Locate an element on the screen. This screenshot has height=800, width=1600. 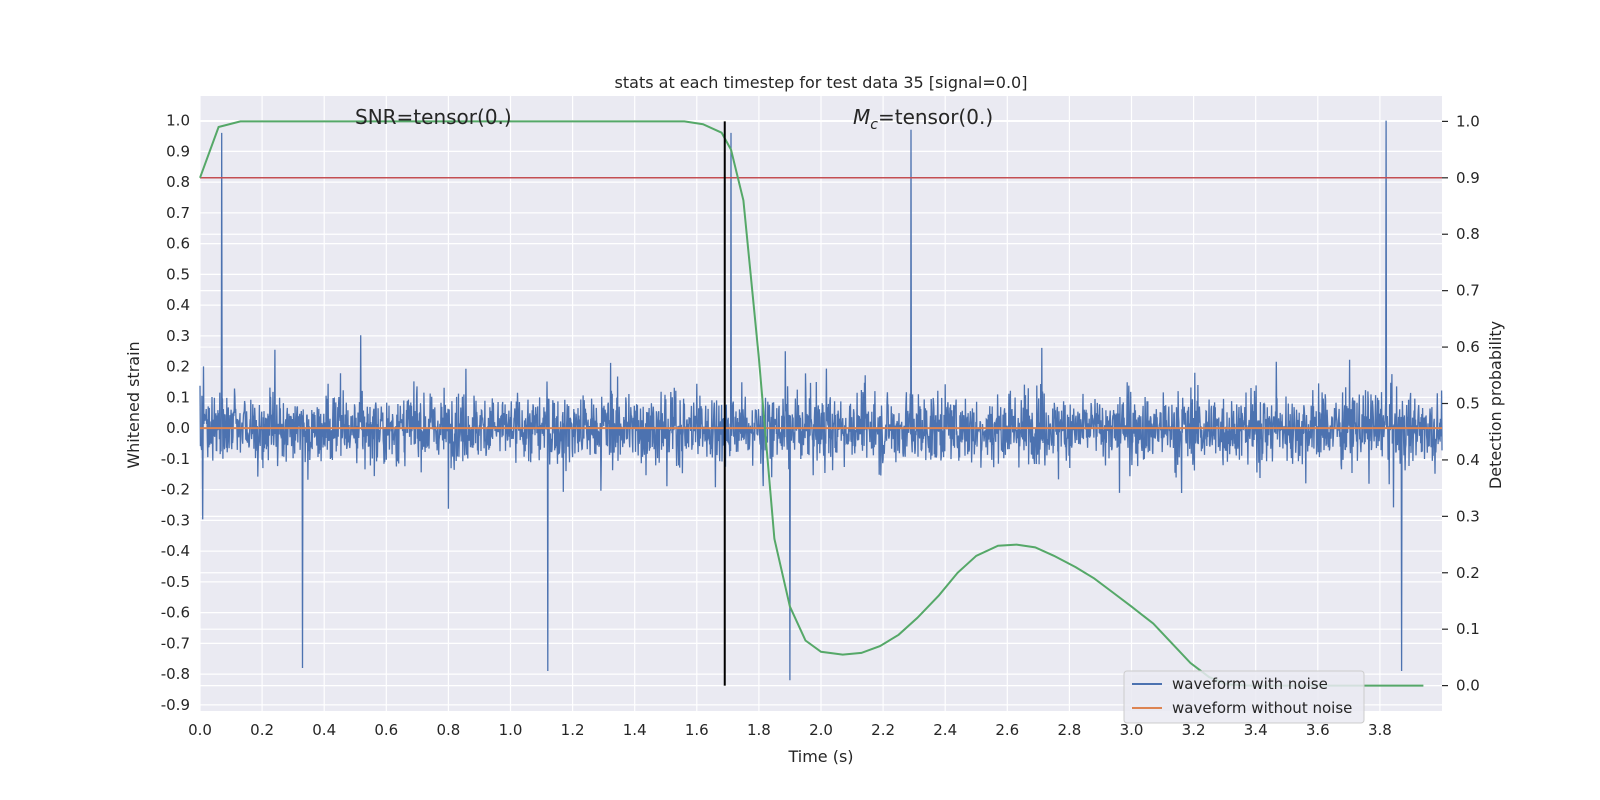
right-y-tick-label: 0.1 is located at coordinates (1468, 629).